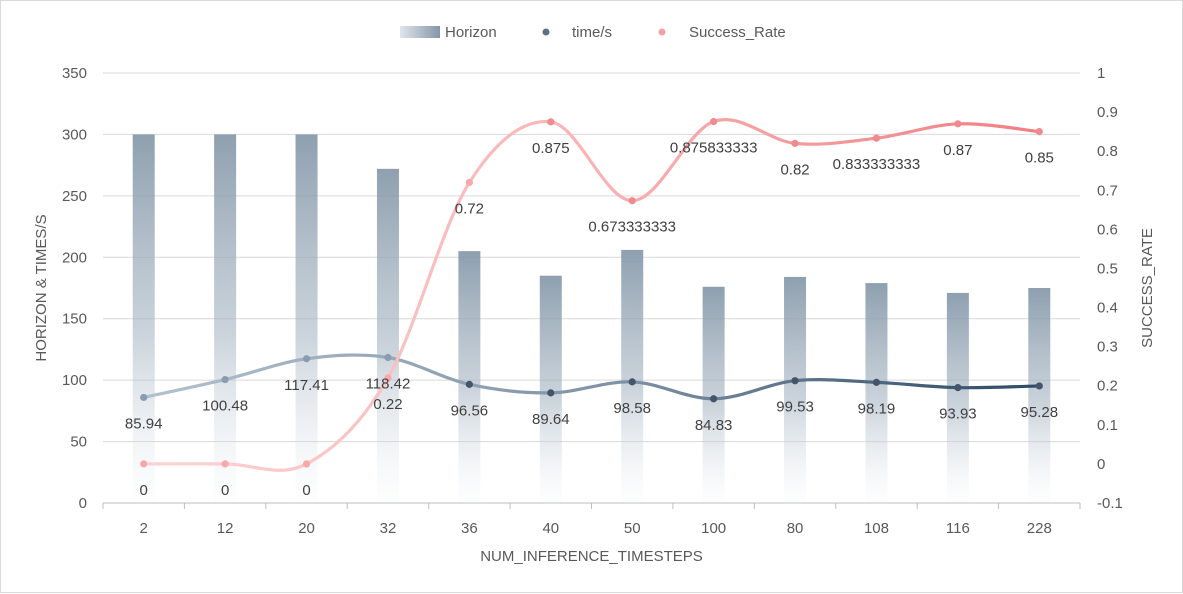 This screenshot has width=1183, height=594. I want to click on y-right-tick-label: 0.9, so click(1107, 112).